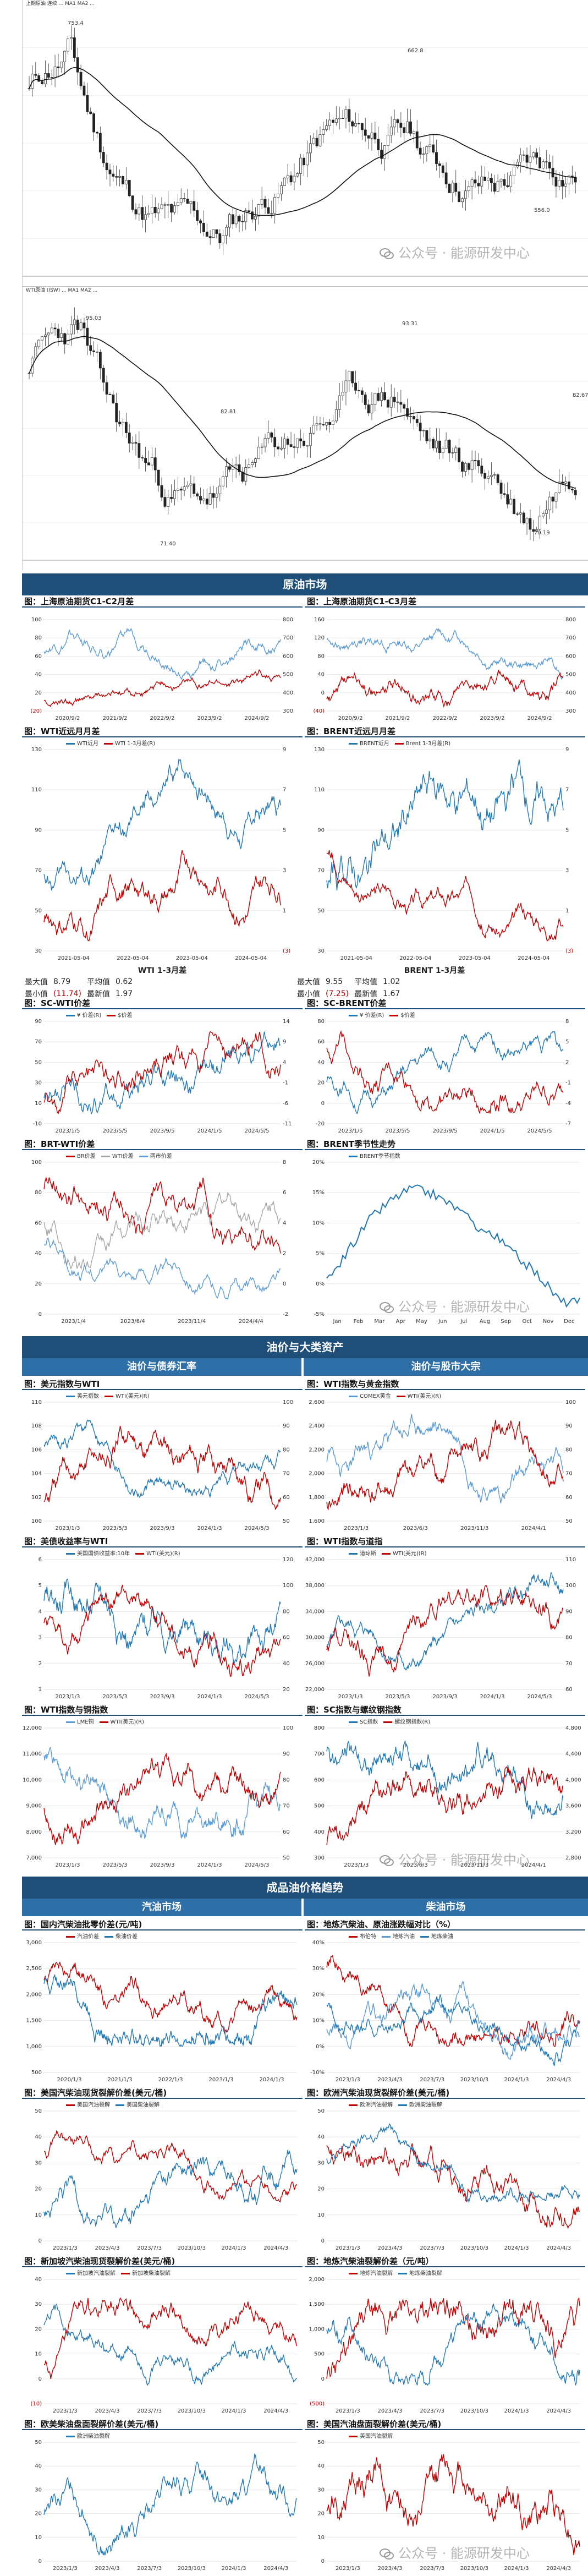  Describe the element at coordinates (569, 1498) in the screenshot. I see `y2-tick-label: 60` at that location.